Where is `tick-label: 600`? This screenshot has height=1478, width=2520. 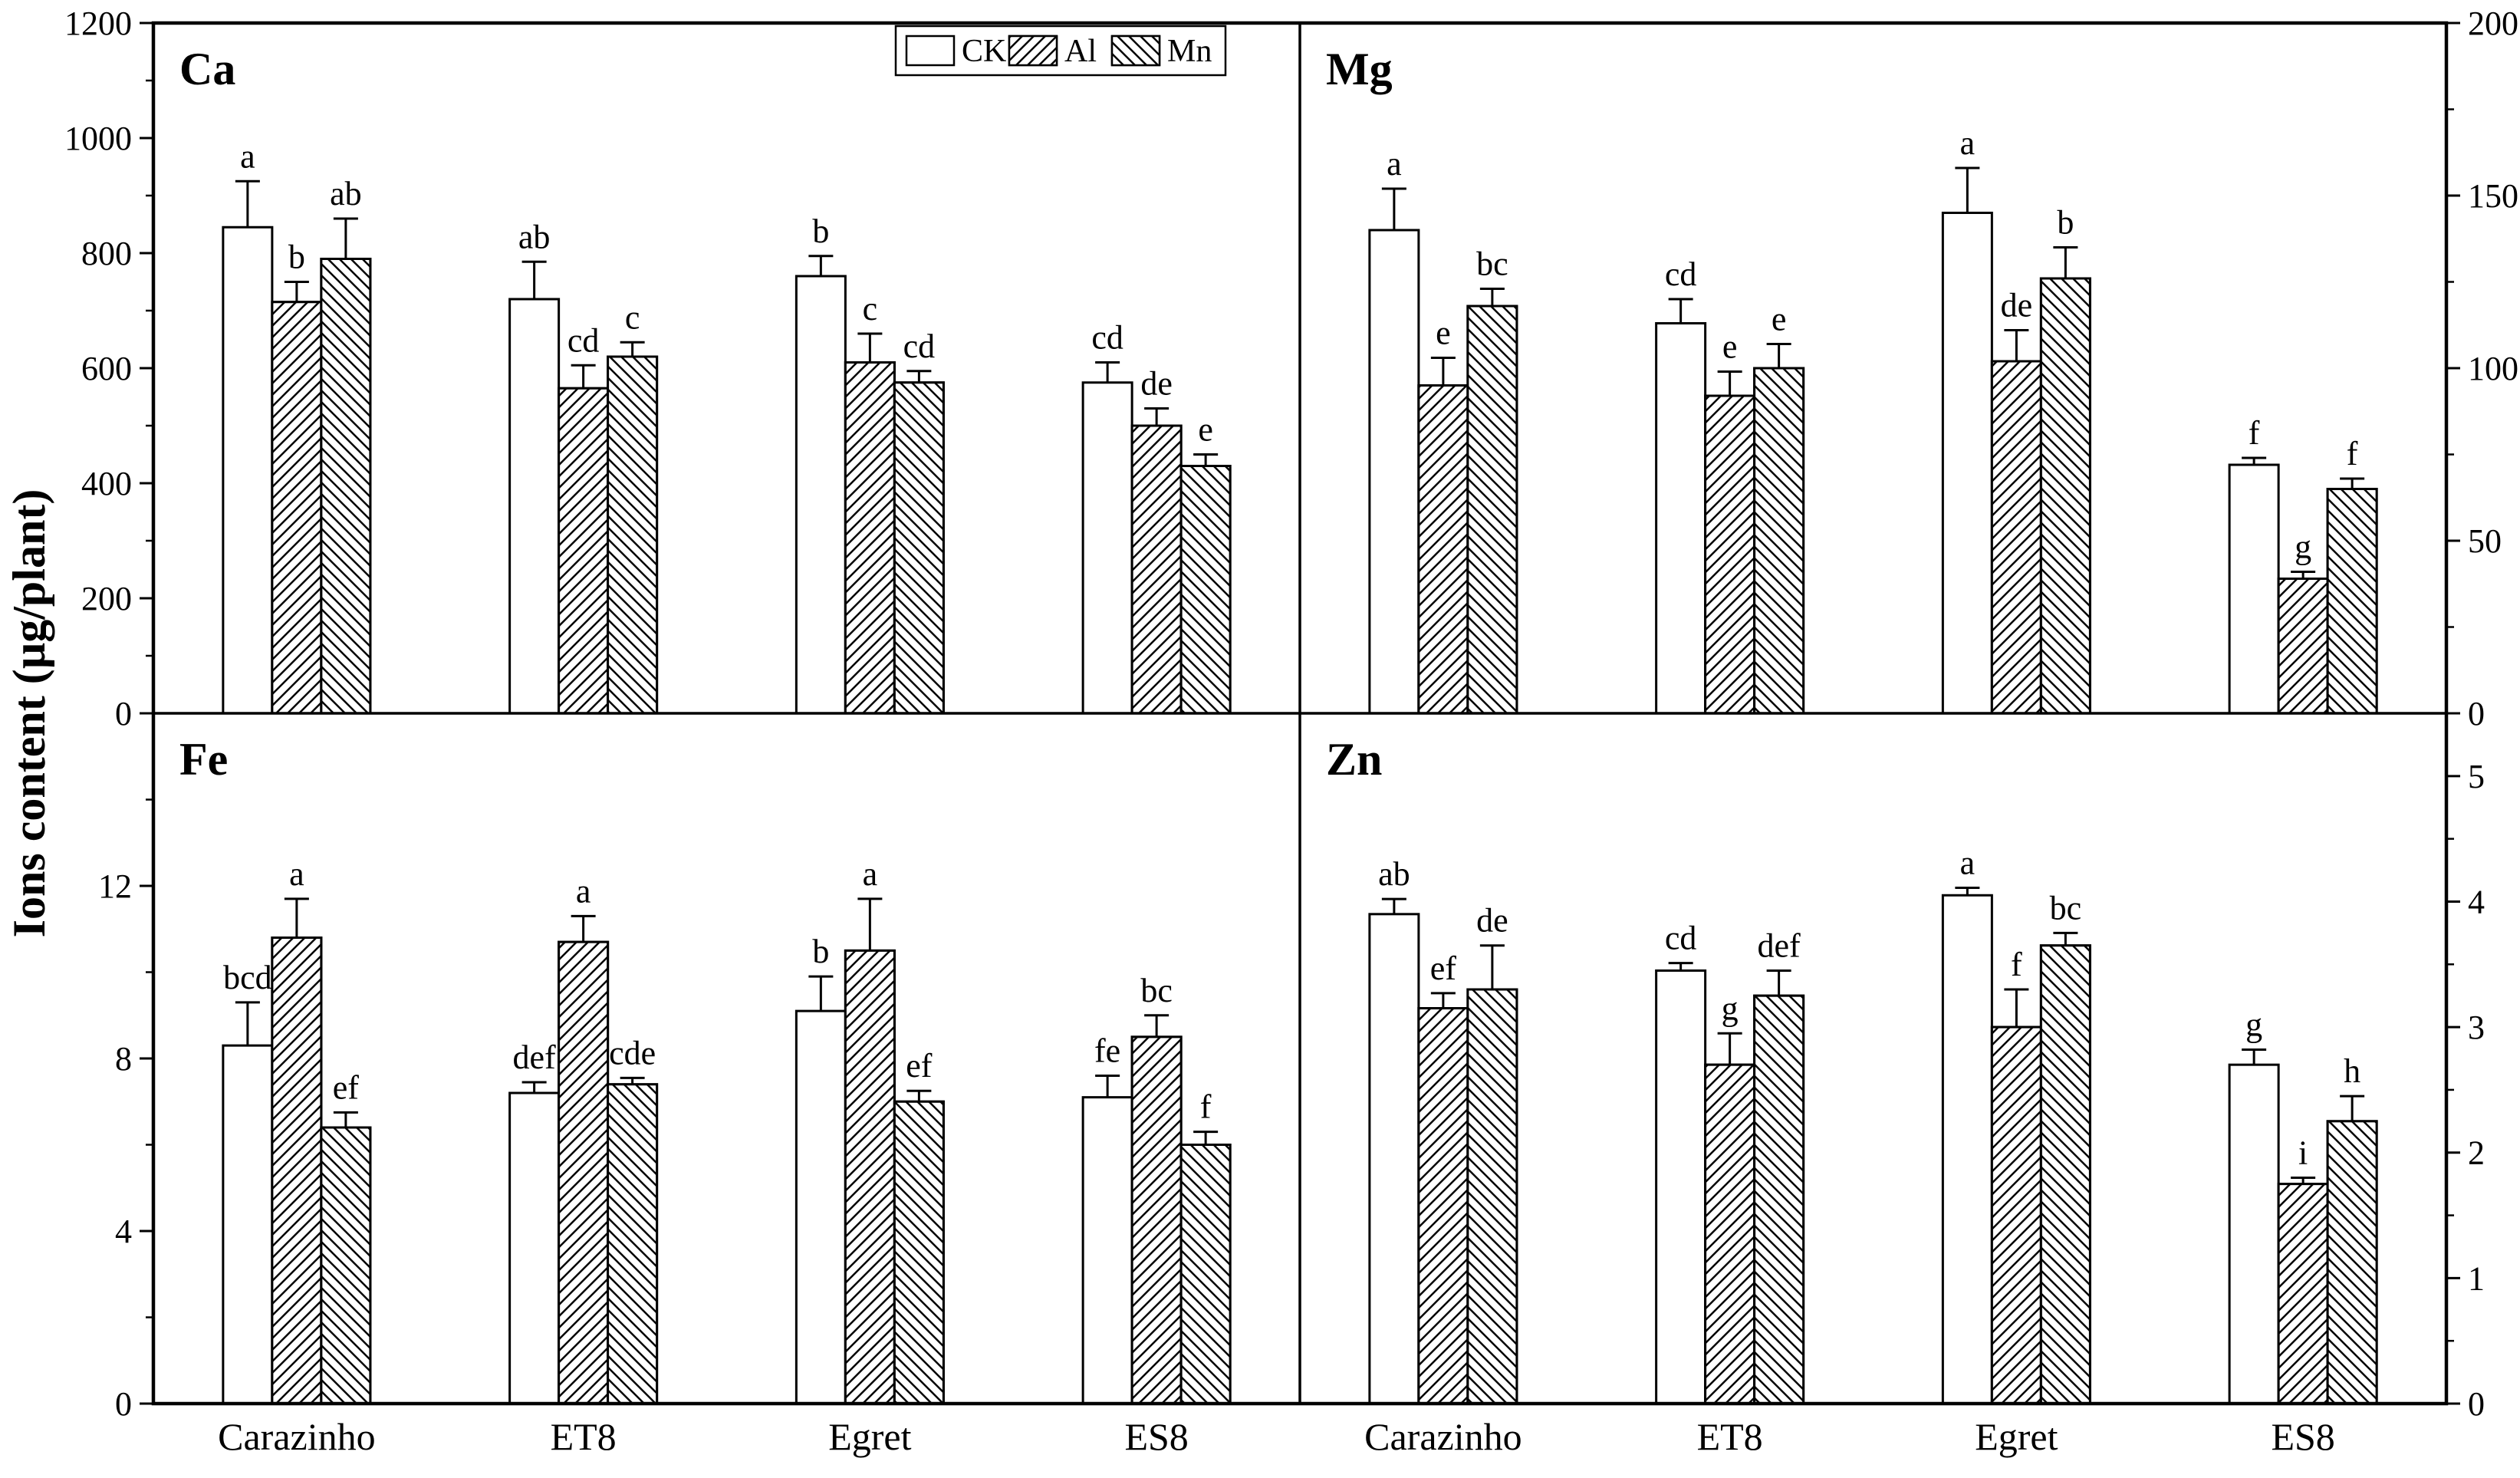 tick-label: 600 is located at coordinates (106, 368).